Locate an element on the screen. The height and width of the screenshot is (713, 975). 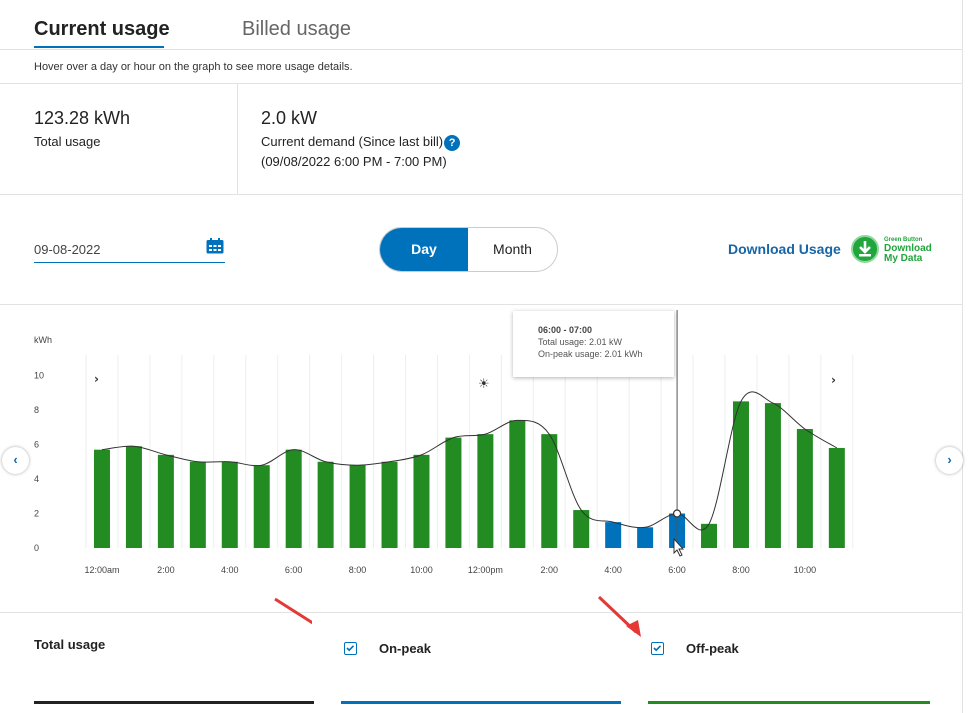
active-tab-indicator is located at coordinates (99, 47).